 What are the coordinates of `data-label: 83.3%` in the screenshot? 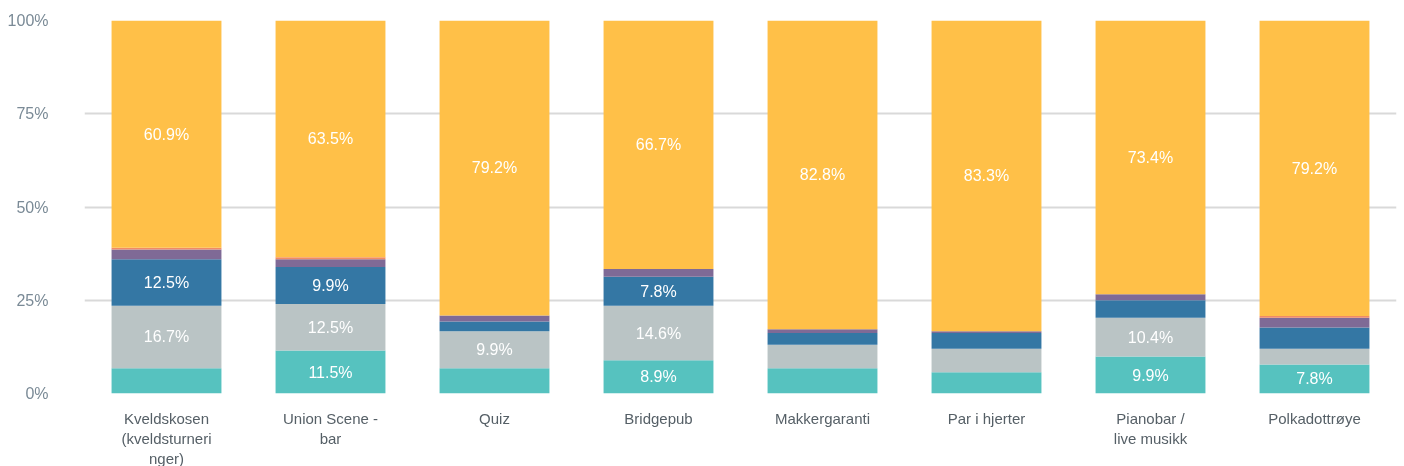 It's located at (986, 176).